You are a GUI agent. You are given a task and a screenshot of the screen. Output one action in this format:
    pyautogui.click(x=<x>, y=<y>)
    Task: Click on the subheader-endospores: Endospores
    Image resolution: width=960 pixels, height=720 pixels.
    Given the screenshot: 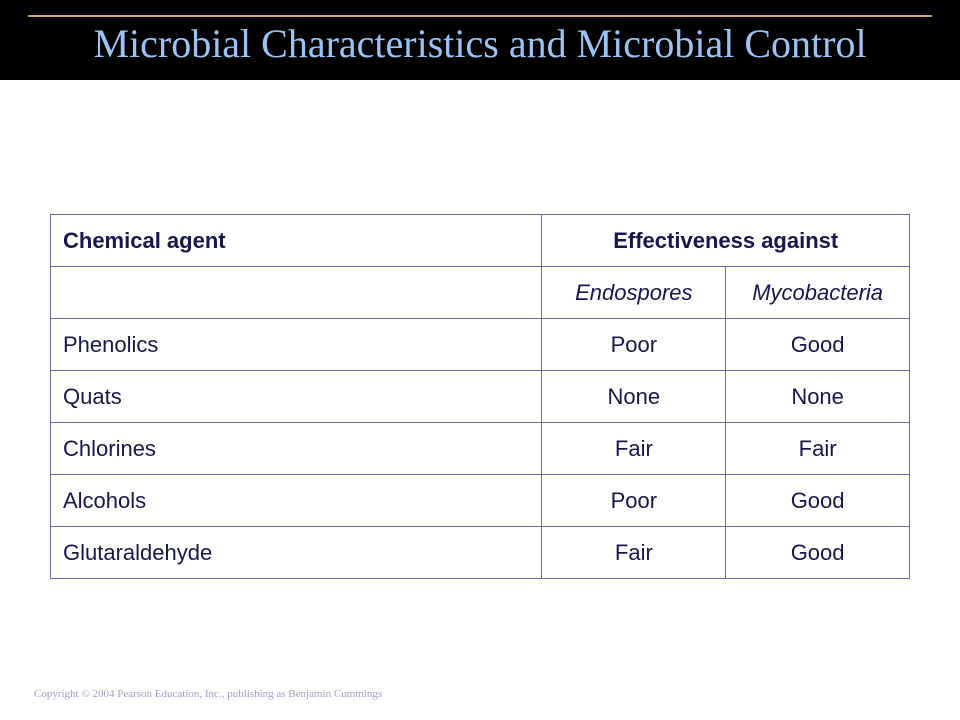 What is the action you would take?
    pyautogui.click(x=634, y=292)
    